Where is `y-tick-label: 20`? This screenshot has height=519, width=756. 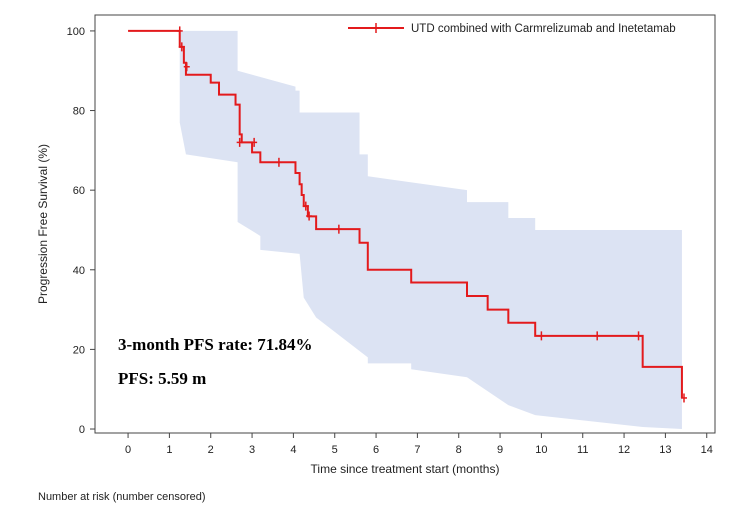
y-tick-label: 20 is located at coordinates (79, 350).